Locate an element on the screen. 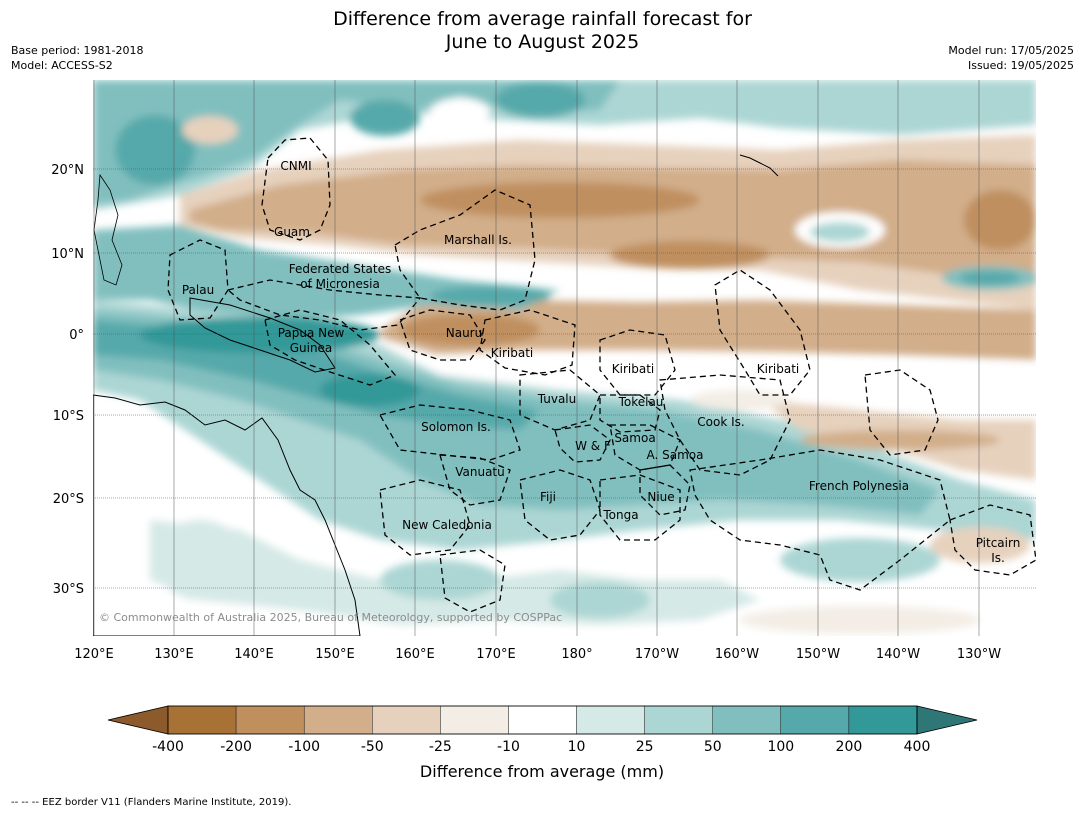 The height and width of the screenshot is (816, 1085). longitude-label: 150°W is located at coordinates (818, 654).